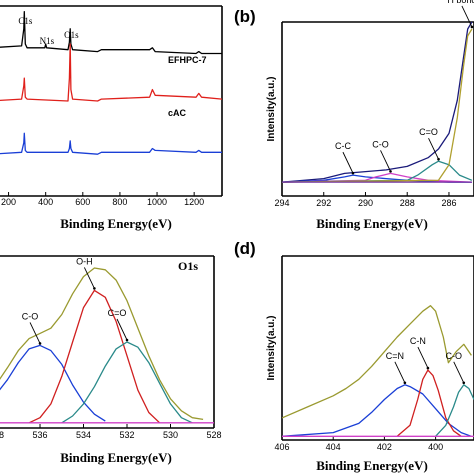  I want to click on x-tick-label: 404, so click(333, 447).